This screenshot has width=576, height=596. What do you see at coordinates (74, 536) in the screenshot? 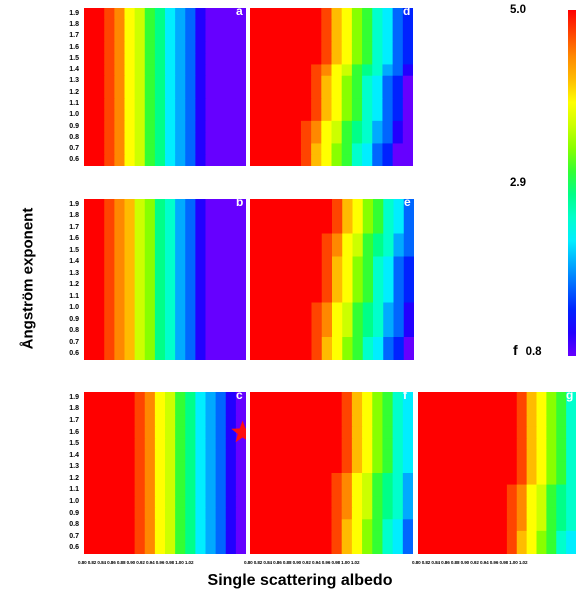
I see `y-tick-label: 0.7` at bounding box center [74, 536].